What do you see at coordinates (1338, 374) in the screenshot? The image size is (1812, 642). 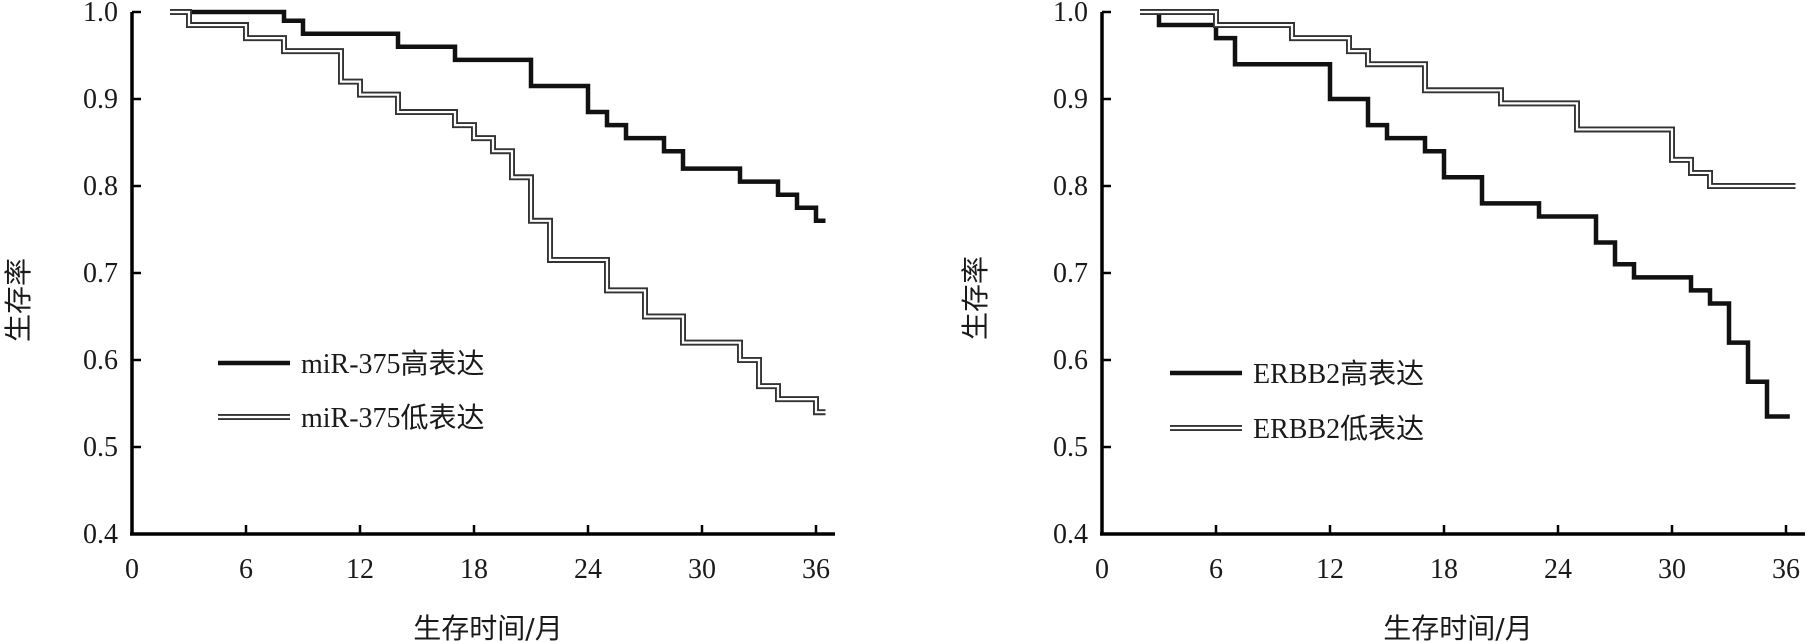 I see `legend-label-0: ERBB2高表达` at bounding box center [1338, 374].